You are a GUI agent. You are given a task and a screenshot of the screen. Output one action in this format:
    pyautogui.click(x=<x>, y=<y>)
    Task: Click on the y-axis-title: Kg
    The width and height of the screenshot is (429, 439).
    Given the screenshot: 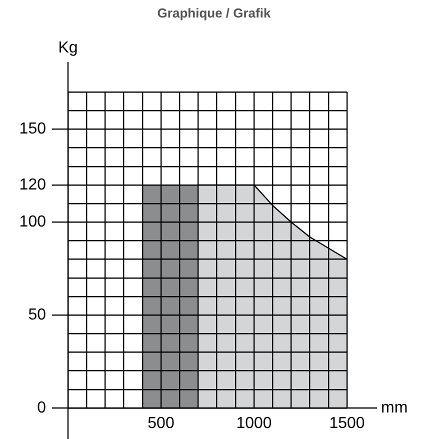 What is the action you would take?
    pyautogui.click(x=68, y=47)
    